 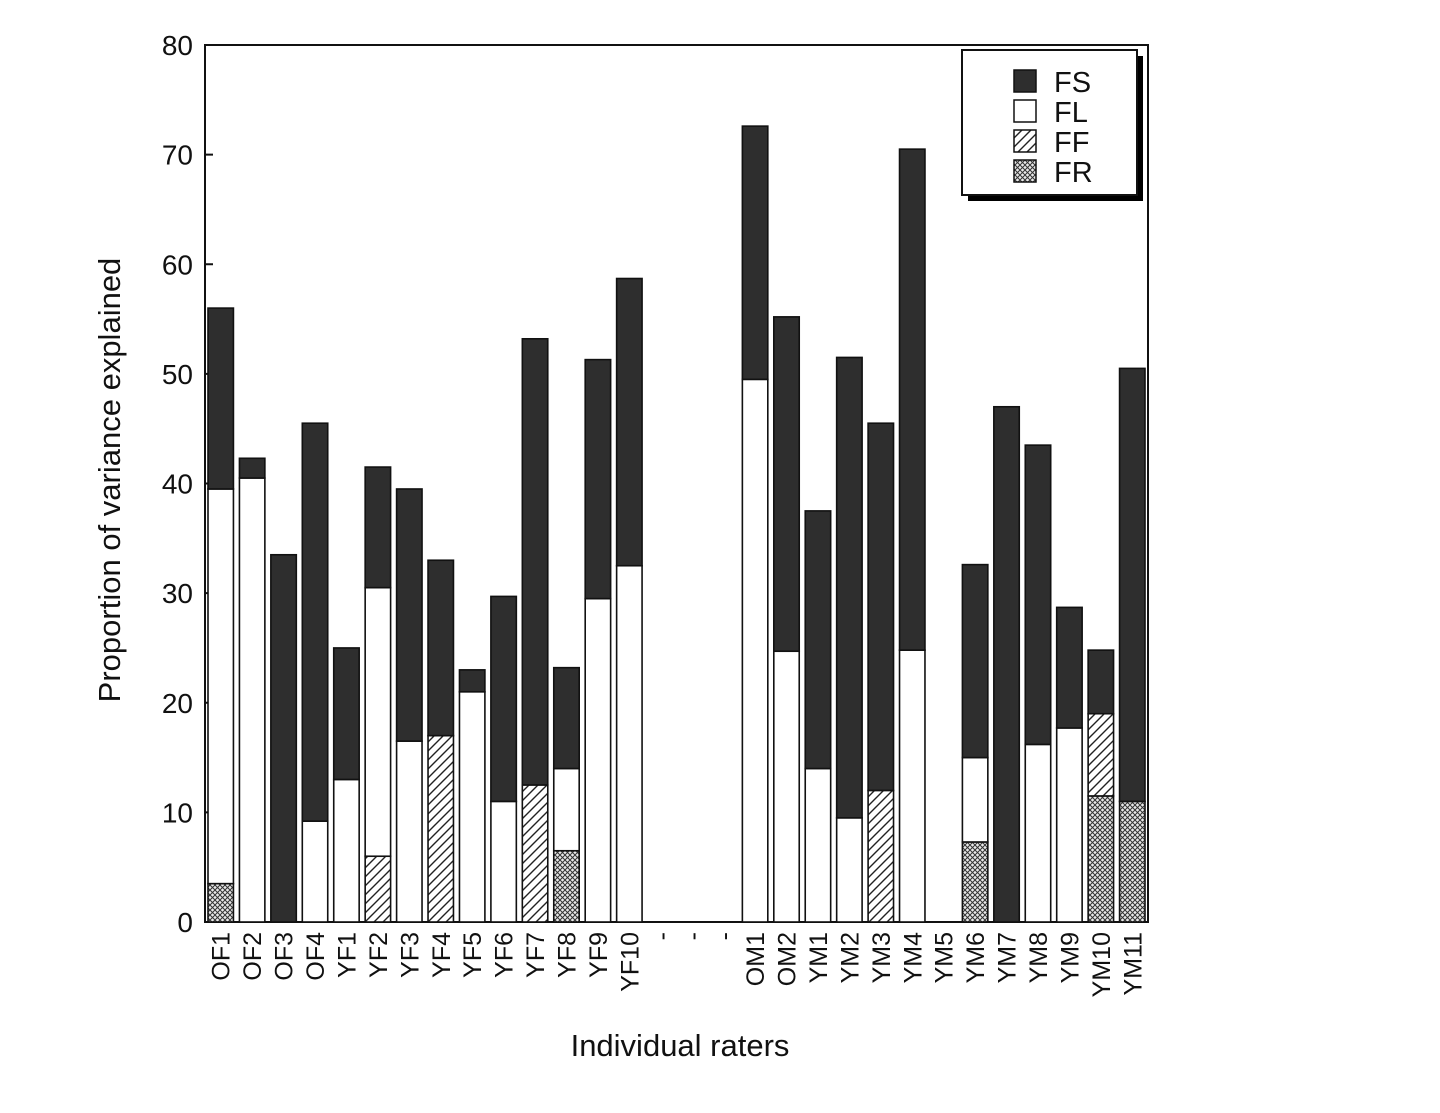 I want to click on y-tick-label: 50, so click(x=177, y=374).